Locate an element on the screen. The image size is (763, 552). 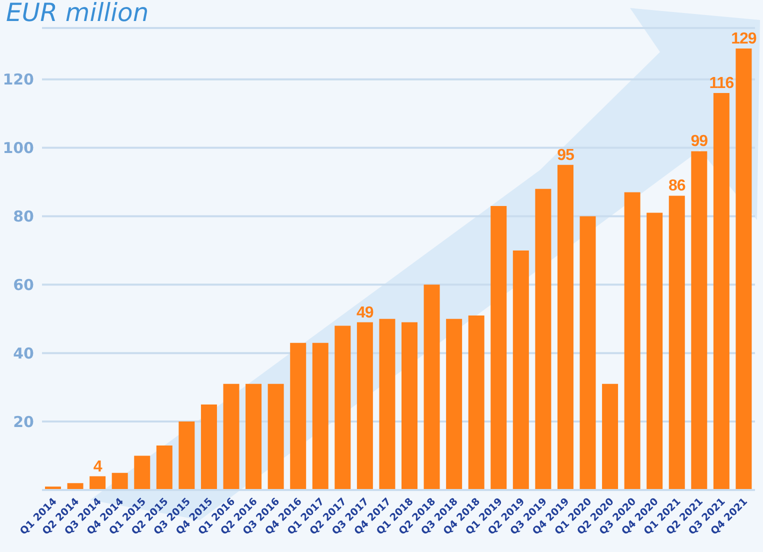
y-tick-label: 60 is located at coordinates (23, 285).